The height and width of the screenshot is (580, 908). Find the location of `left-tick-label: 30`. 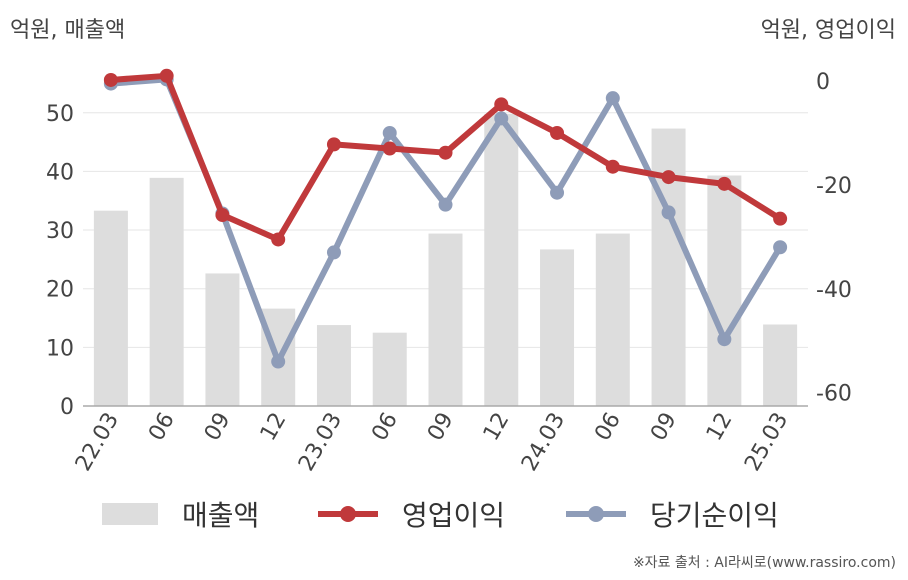

left-tick-label: 30 is located at coordinates (60, 231).